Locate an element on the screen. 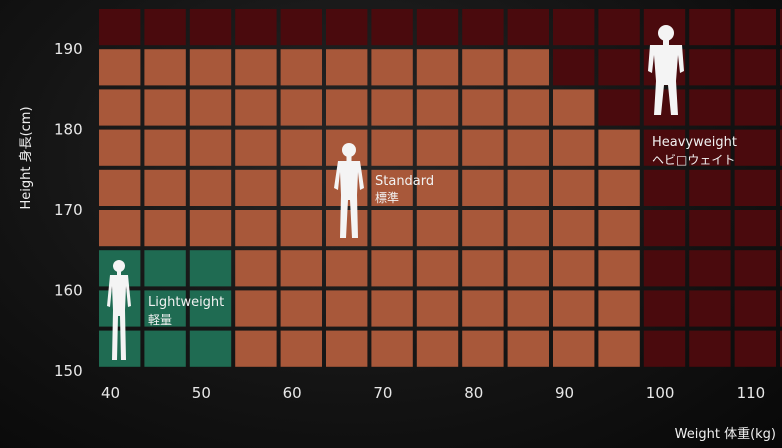 The image size is (782, 448). y-tick-190: 190 is located at coordinates (68, 49).